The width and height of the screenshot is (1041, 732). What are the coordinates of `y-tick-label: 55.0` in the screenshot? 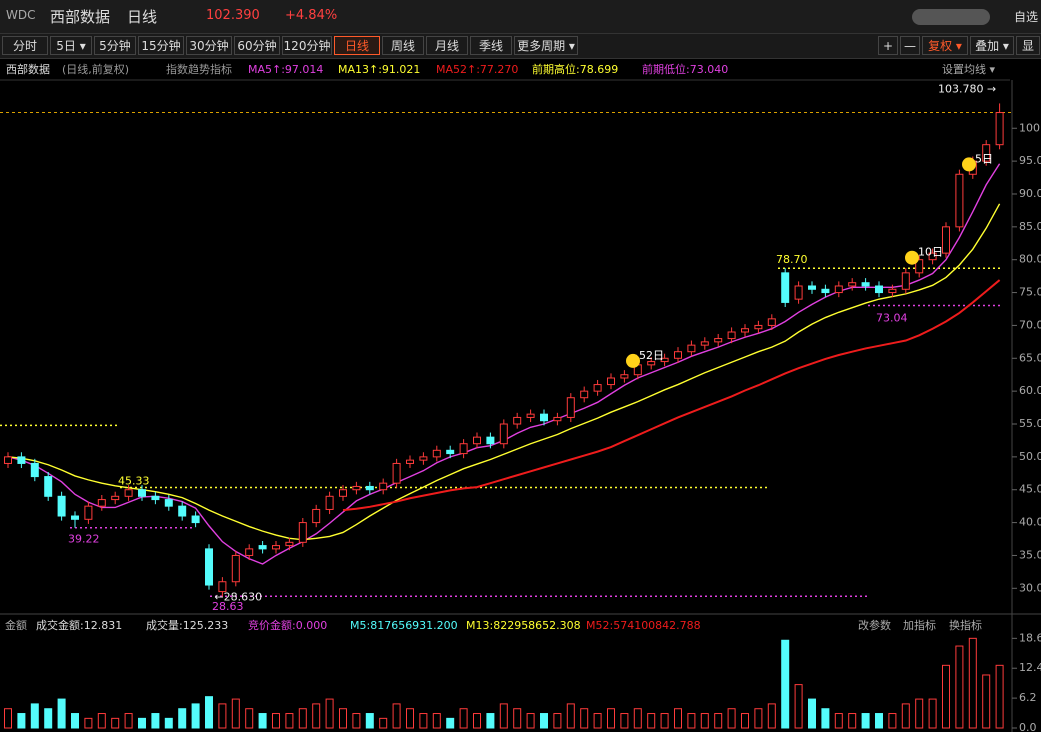 It's located at (1030, 423).